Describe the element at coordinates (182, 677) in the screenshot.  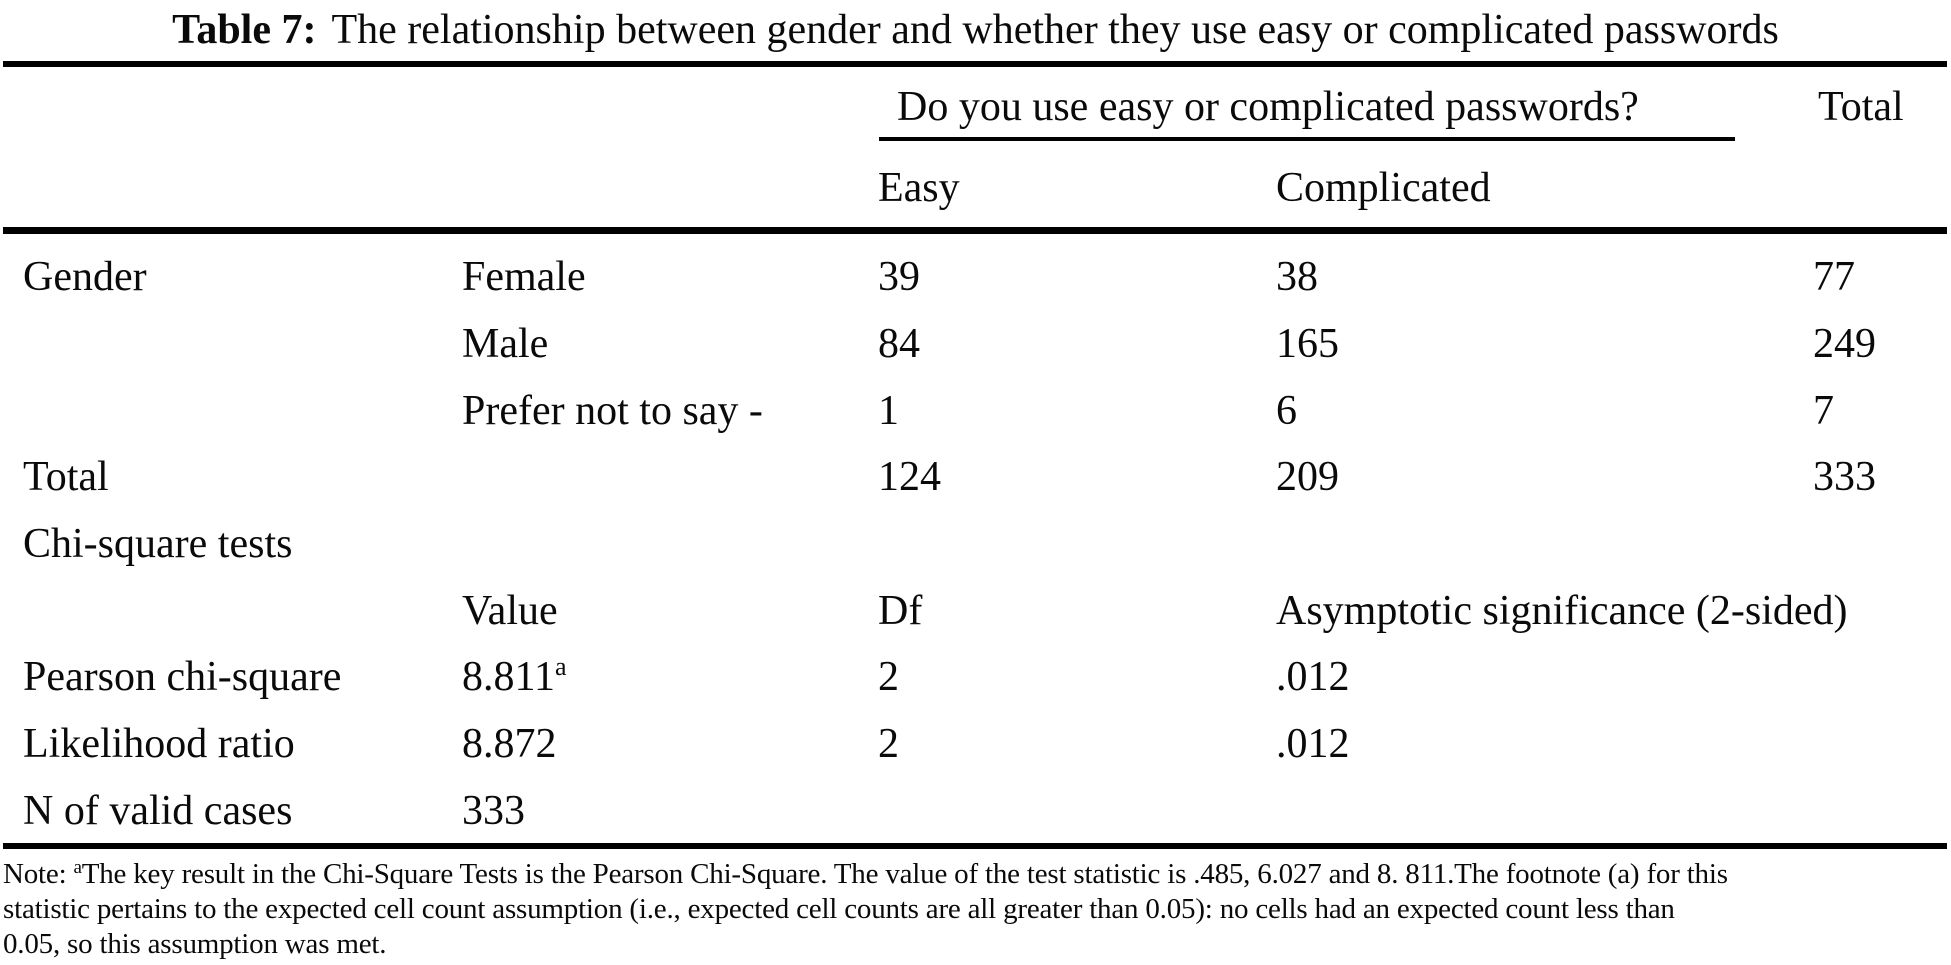
I see `row-label-pearson-chi-square: Pearson chi-square` at that location.